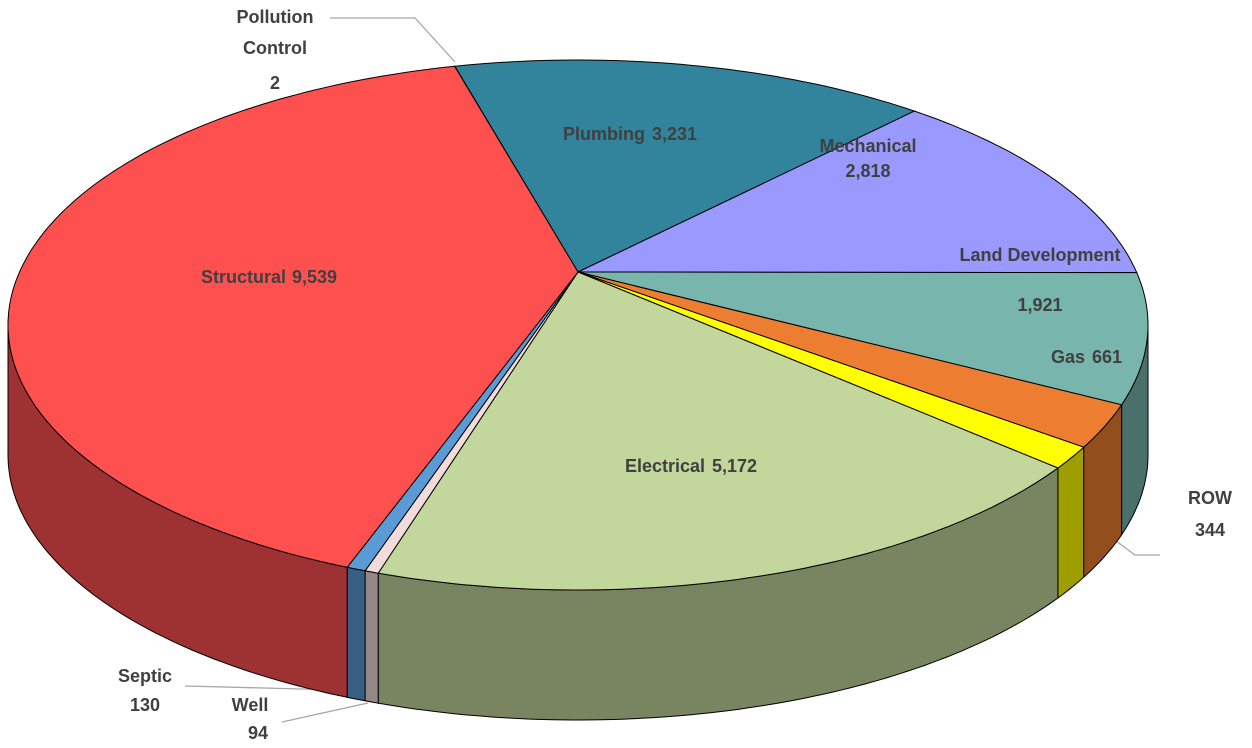  Describe the element at coordinates (275, 83) in the screenshot. I see `slice-value: 2` at that location.